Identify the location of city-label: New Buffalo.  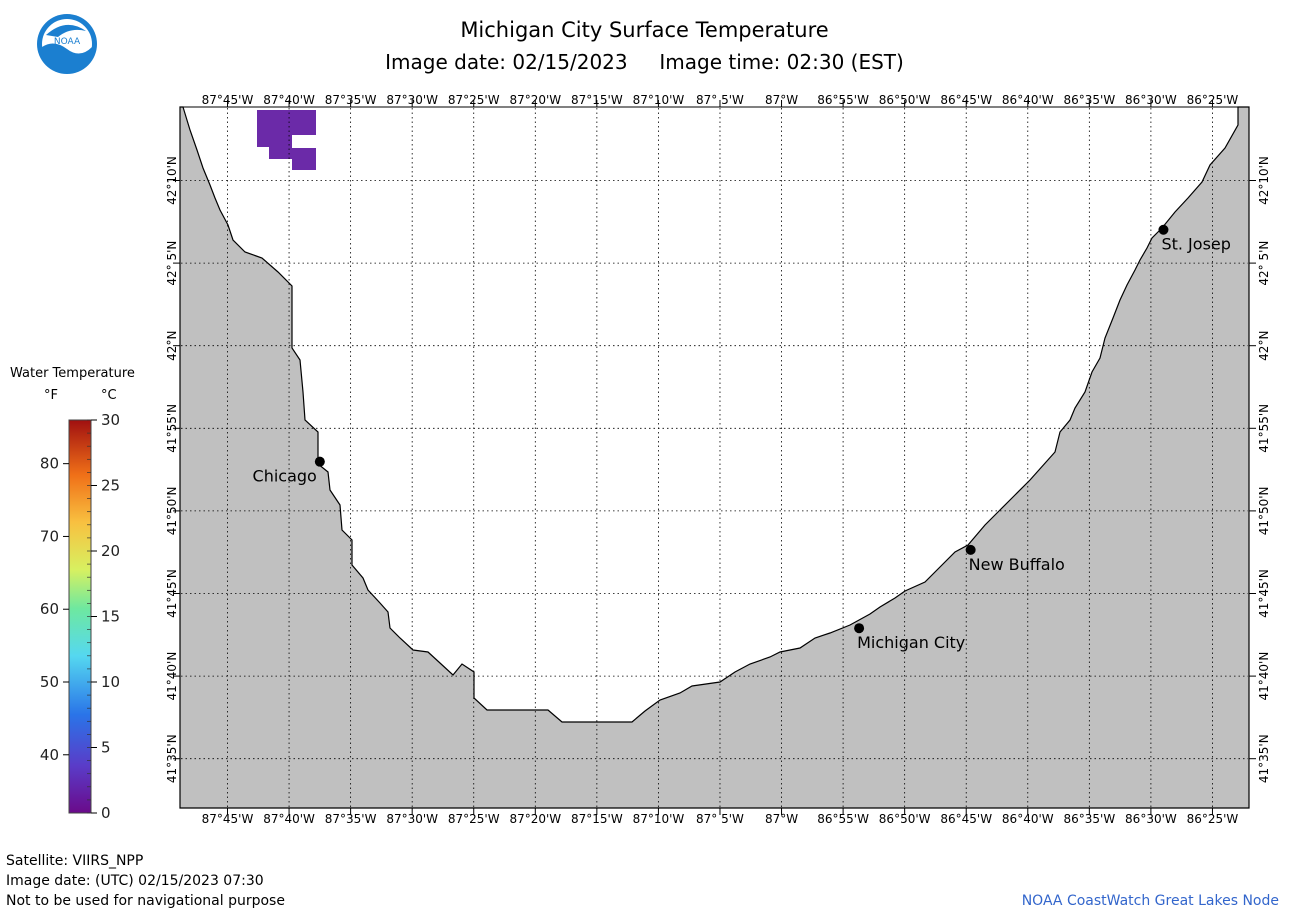
(1017, 564).